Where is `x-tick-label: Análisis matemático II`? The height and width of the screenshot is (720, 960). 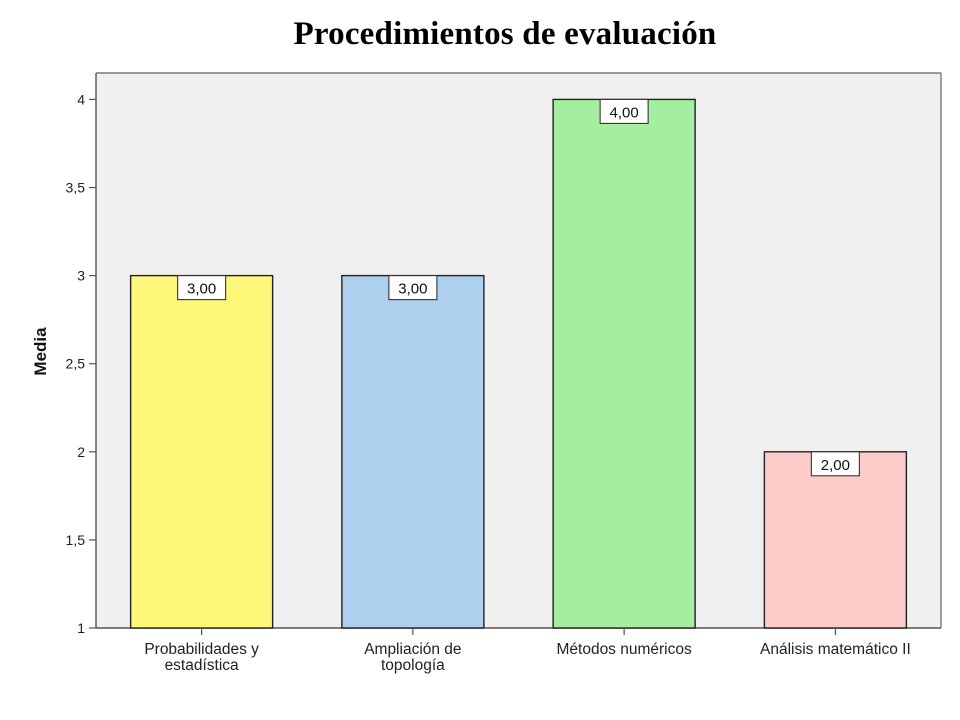 x-tick-label: Análisis matemático II is located at coordinates (835, 649).